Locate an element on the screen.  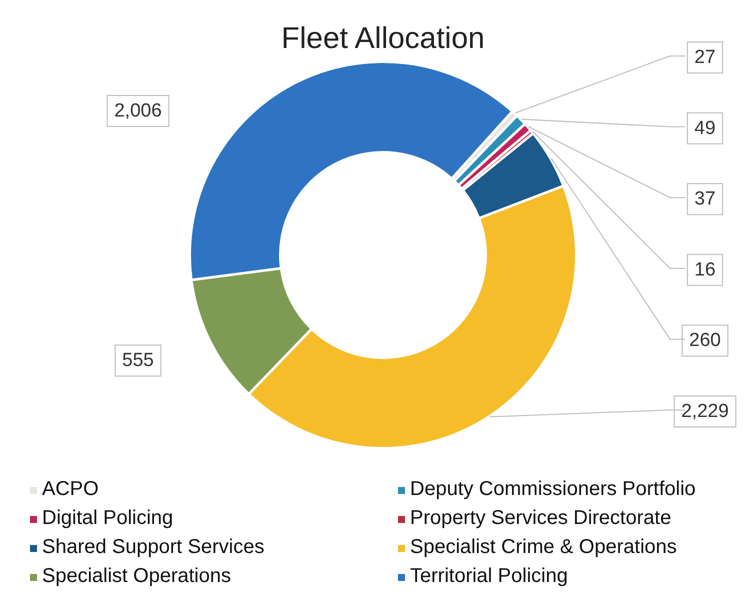
data-label: 2,229 is located at coordinates (705, 411).